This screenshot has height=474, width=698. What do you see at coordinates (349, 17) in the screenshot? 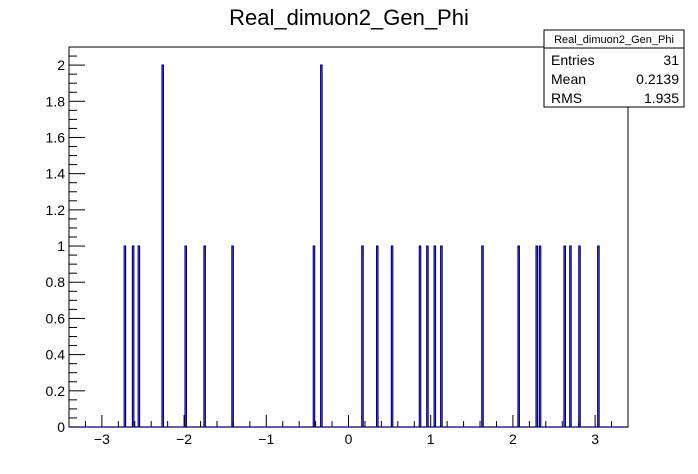
I see `chart-title: Real_dimuon2_Gen_Phi` at bounding box center [349, 17].